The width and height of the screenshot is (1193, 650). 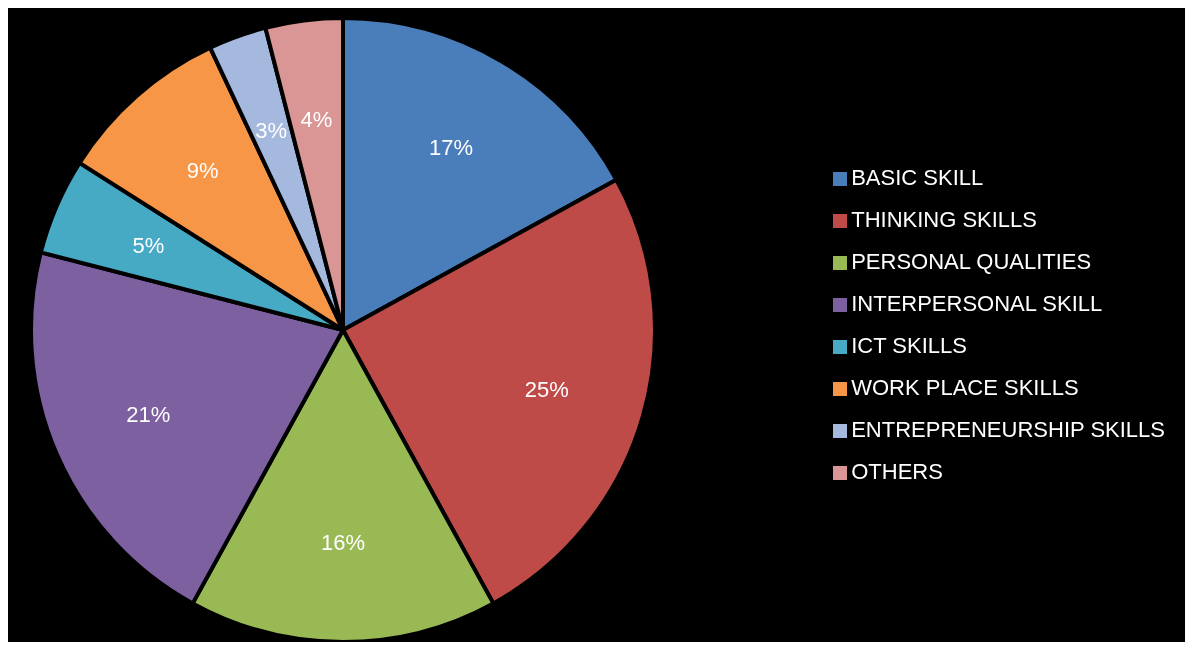 I want to click on legend-label: BASIC SKILL, so click(x=917, y=177).